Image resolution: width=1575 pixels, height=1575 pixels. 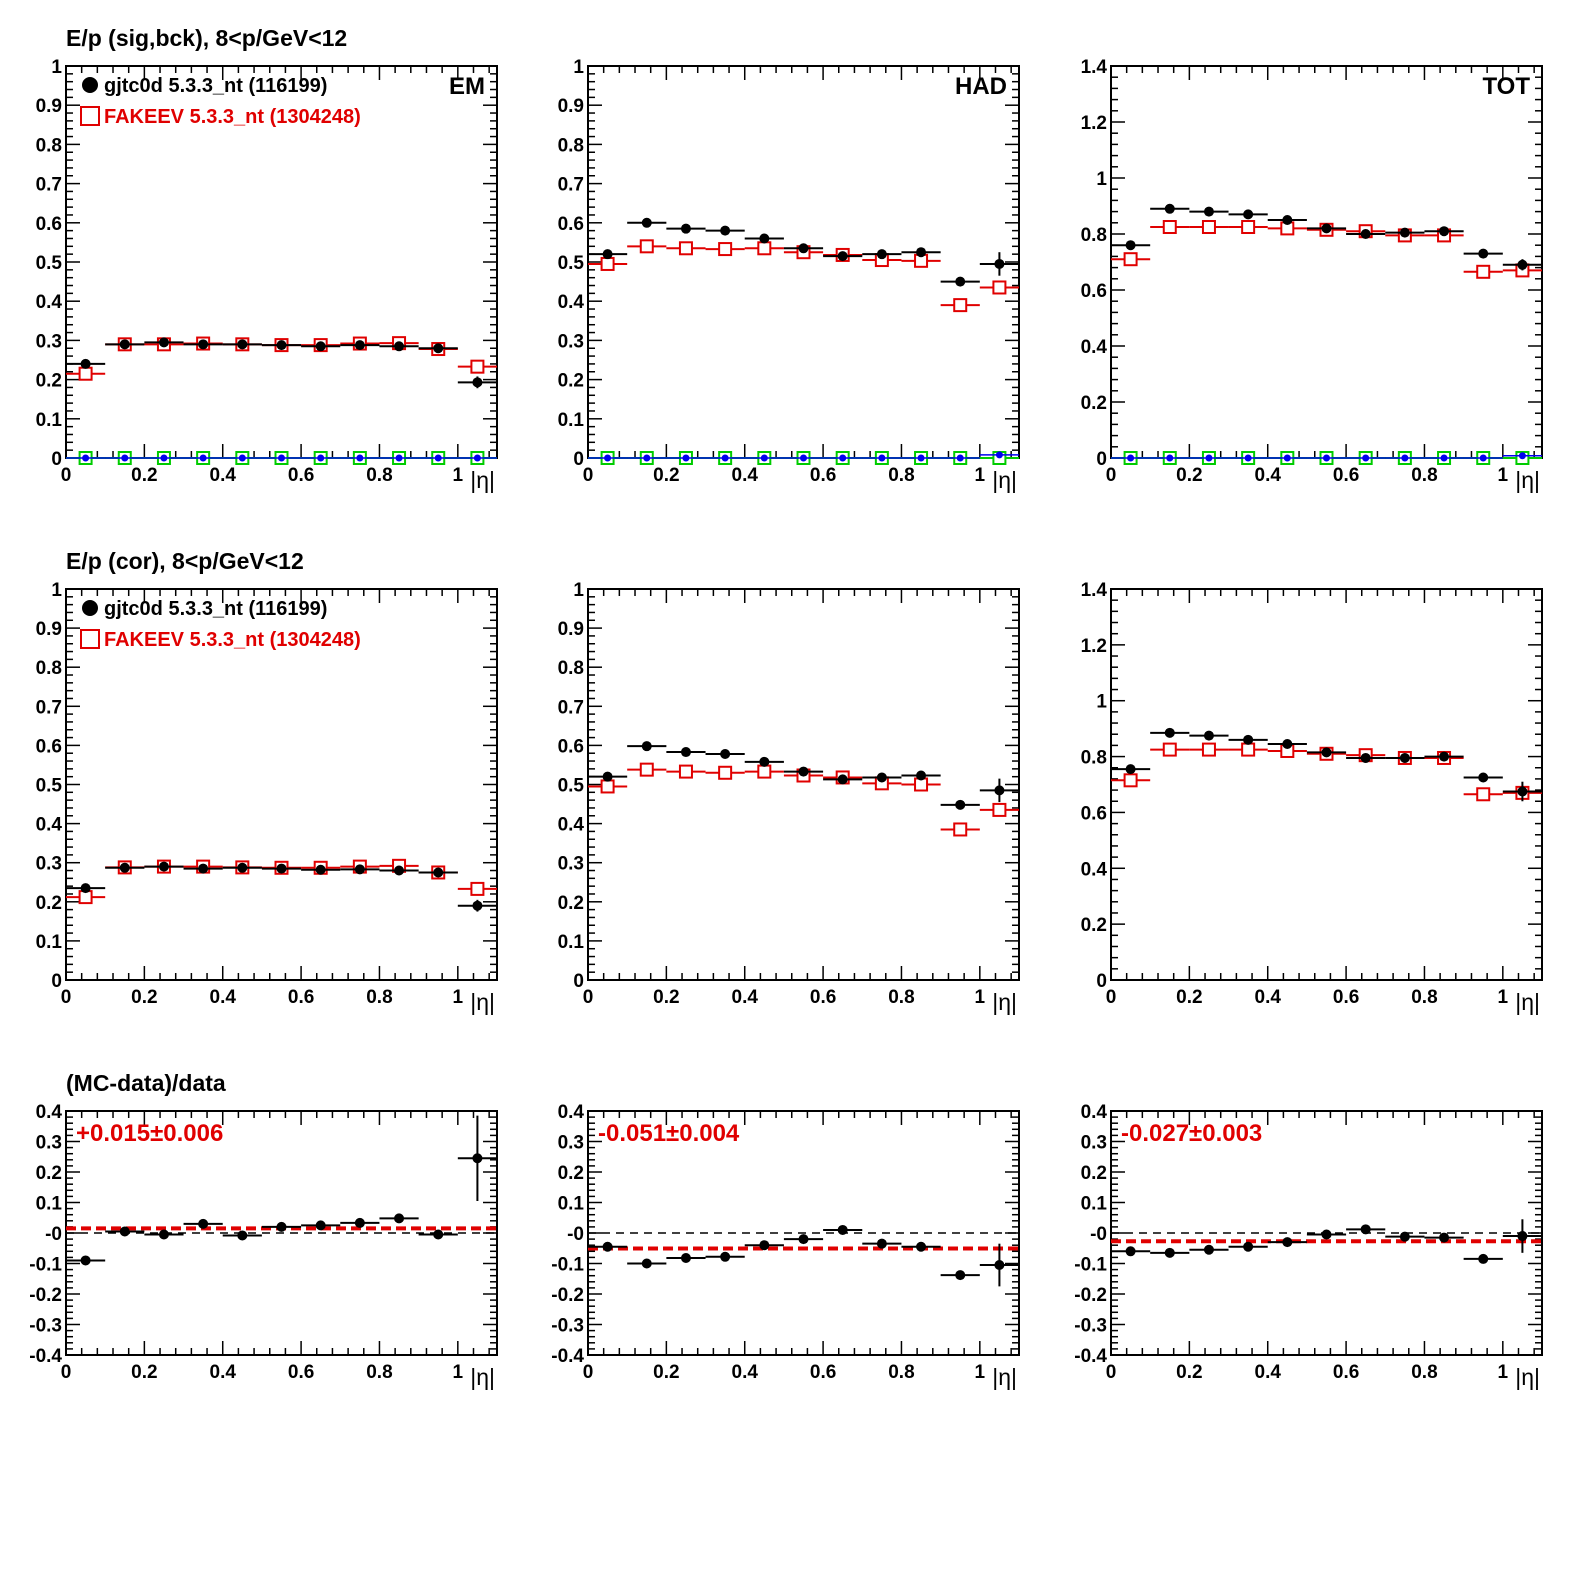 What do you see at coordinates (1346, 475) in the screenshot?
I see `x-tick-label: 0.6` at bounding box center [1346, 475].